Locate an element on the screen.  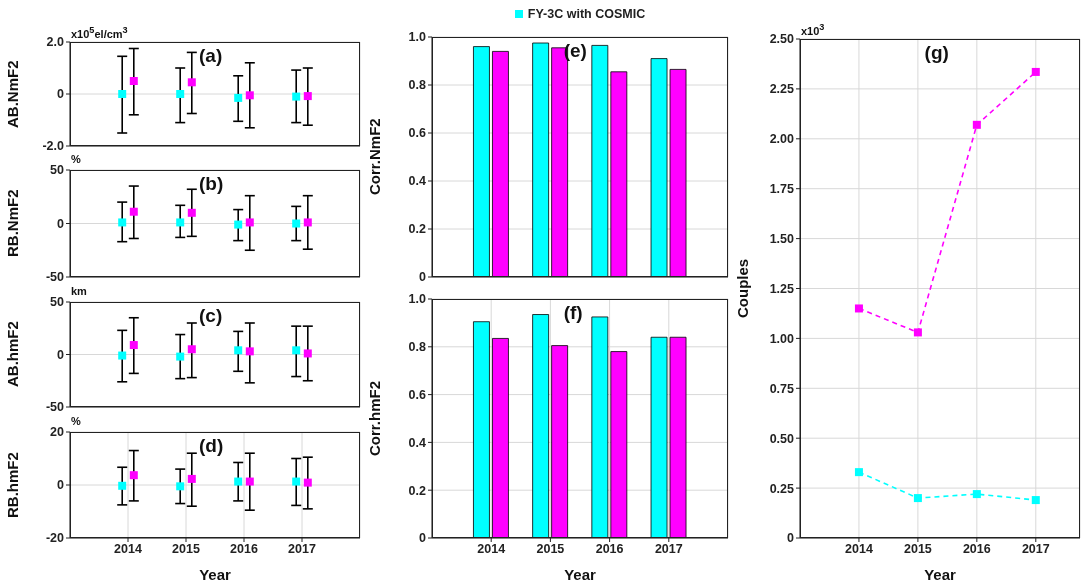
y-tick-label: 0.50 is located at coordinates (782, 438).